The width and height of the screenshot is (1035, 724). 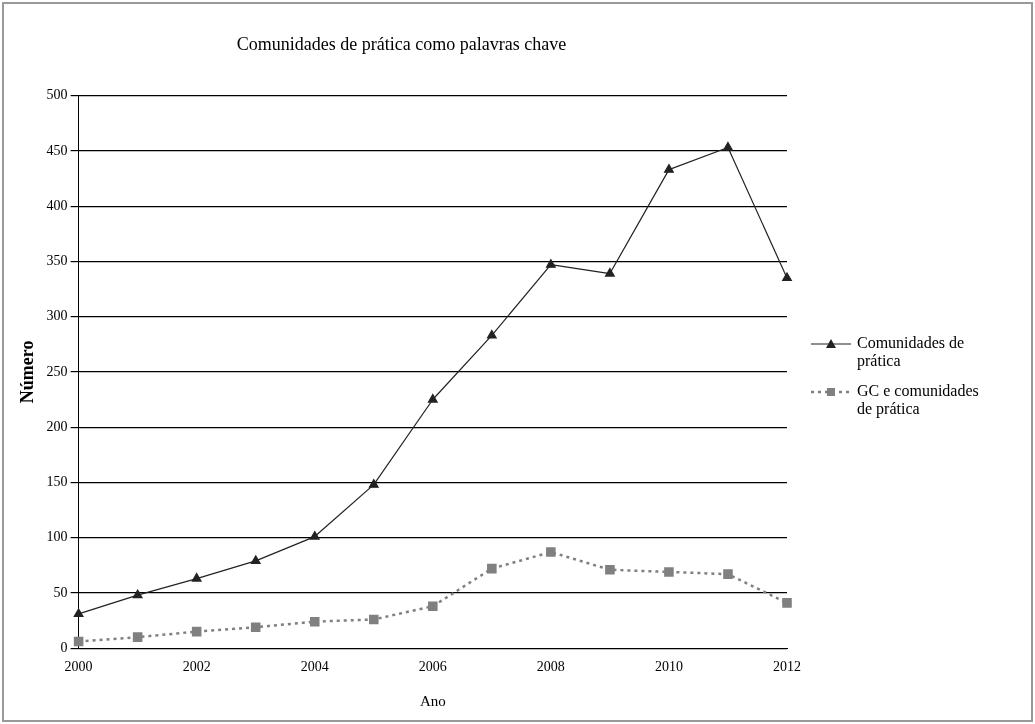 I want to click on legend-label: Comunidades de prática, so click(x=911, y=352).